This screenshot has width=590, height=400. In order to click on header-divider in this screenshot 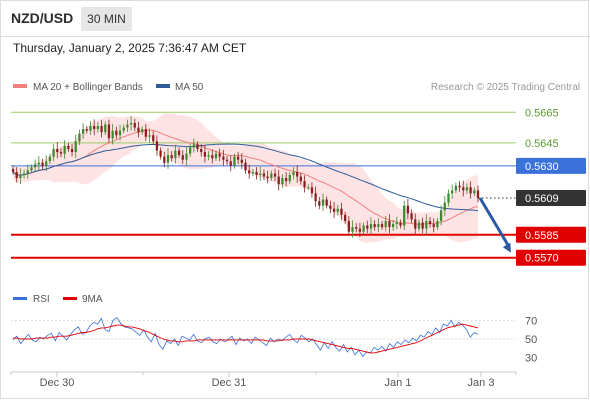, I will do `click(295, 36)`.